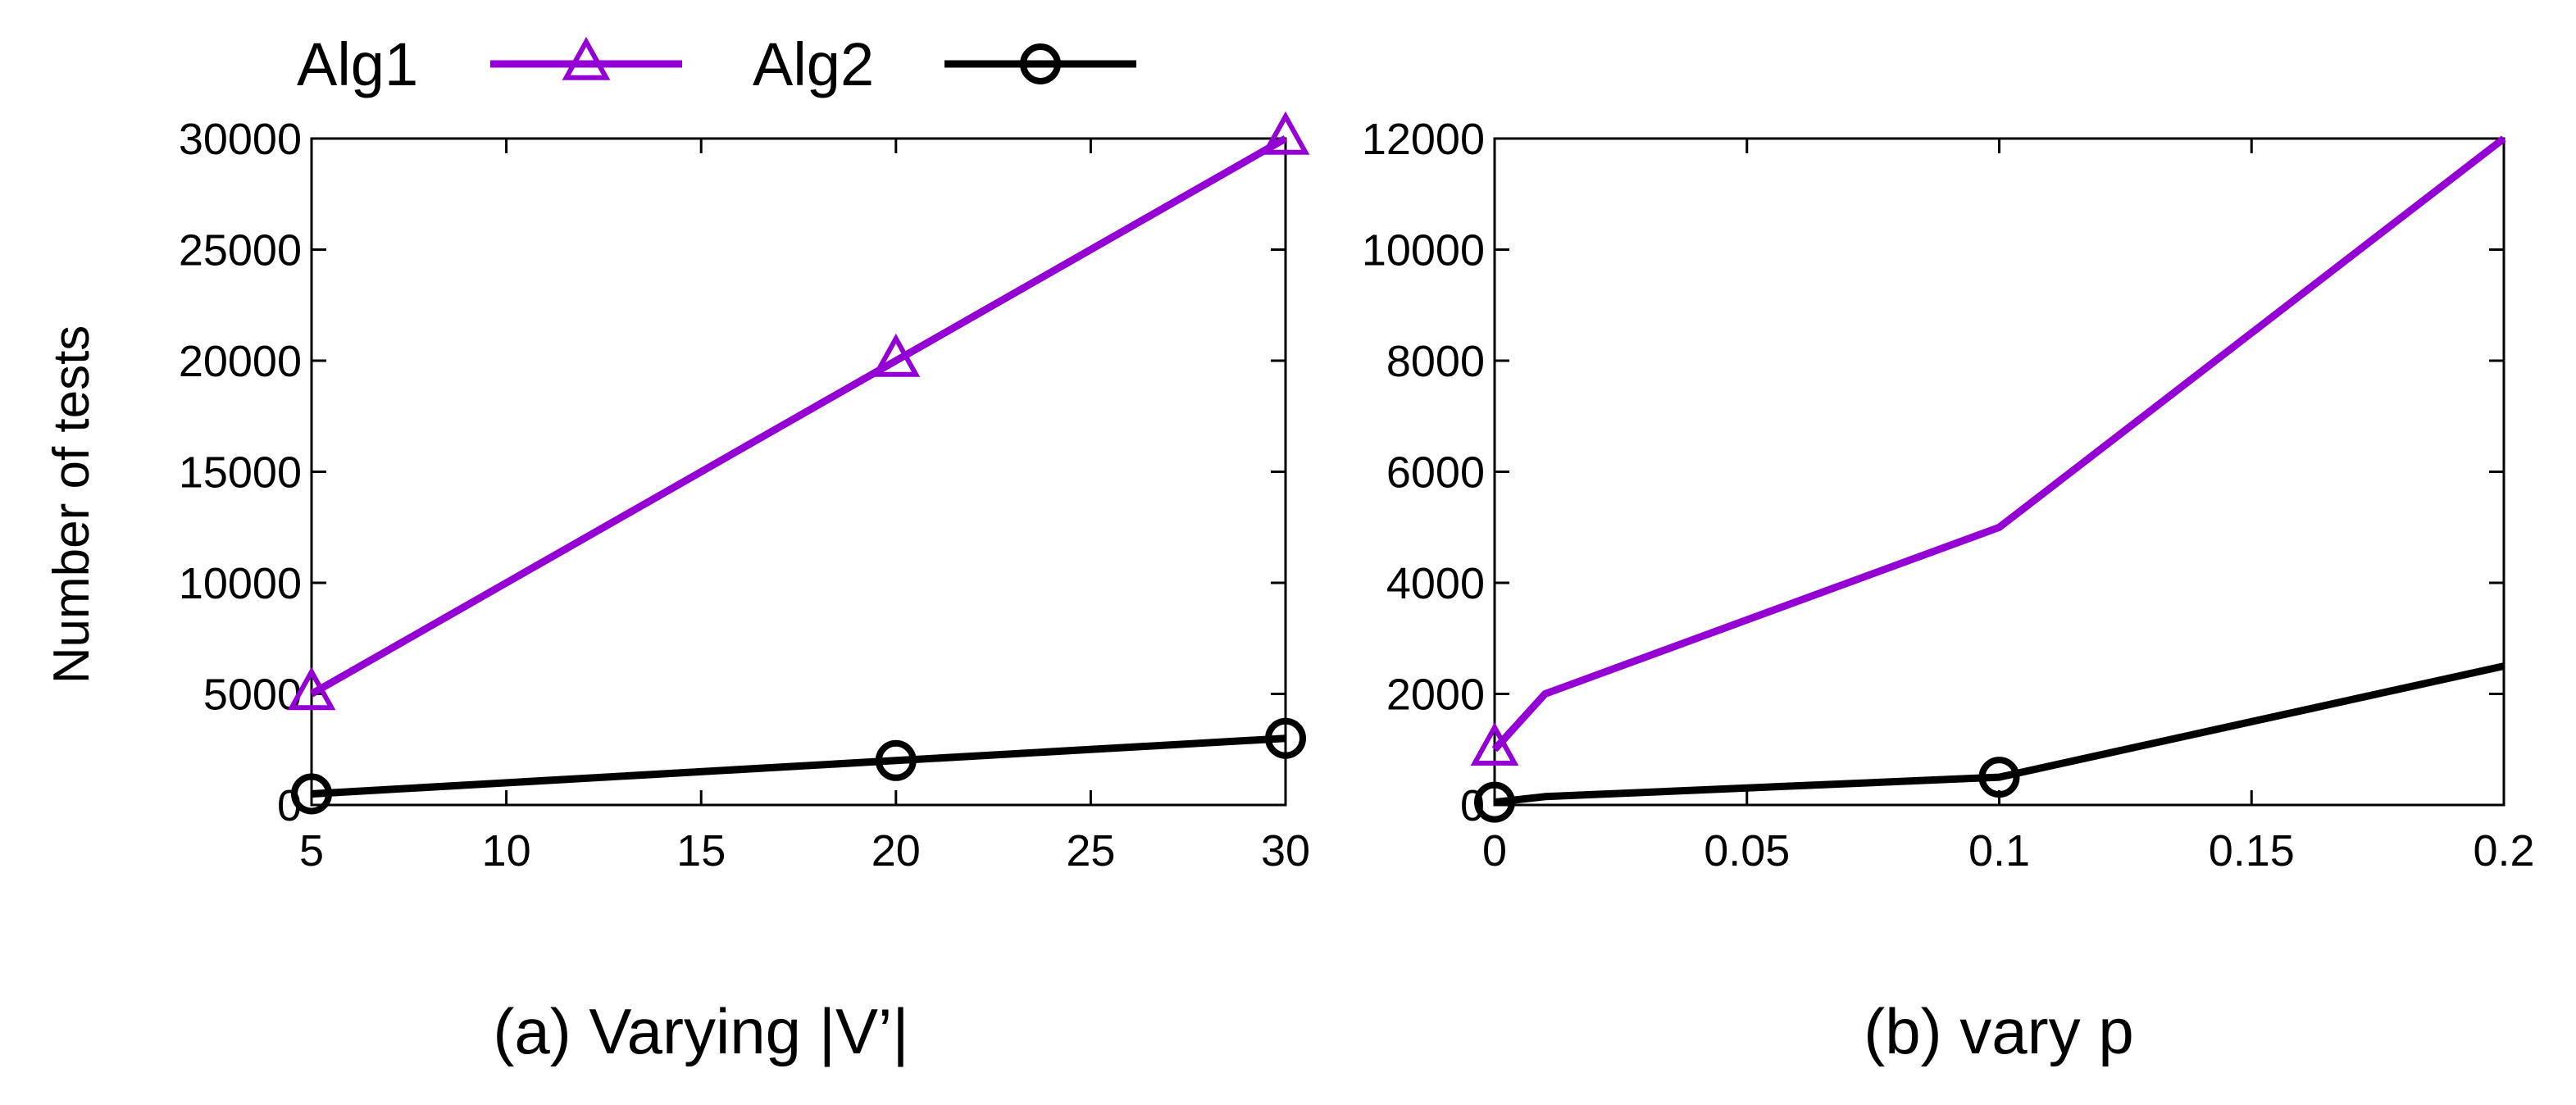 This screenshot has width=2576, height=1105. What do you see at coordinates (1040, 63) in the screenshot?
I see `legend-marker-alg2` at bounding box center [1040, 63].